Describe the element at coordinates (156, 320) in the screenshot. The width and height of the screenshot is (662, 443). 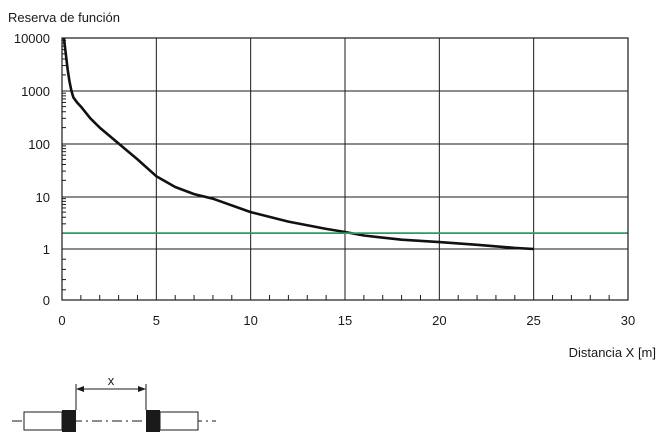
I see `x-tick-label: 5` at that location.